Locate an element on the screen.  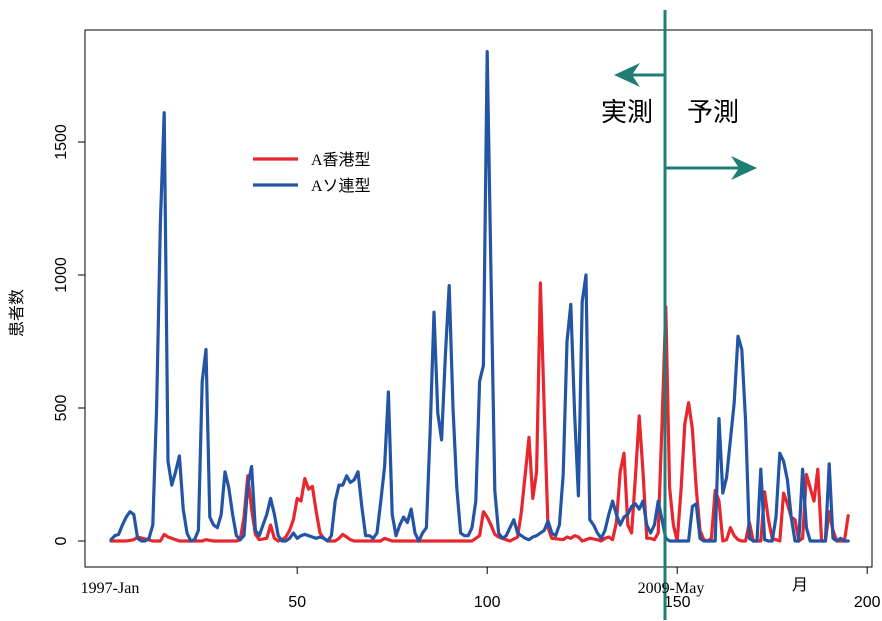
legend-label-a-soviet: Aソ連型 is located at coordinates (341, 186).